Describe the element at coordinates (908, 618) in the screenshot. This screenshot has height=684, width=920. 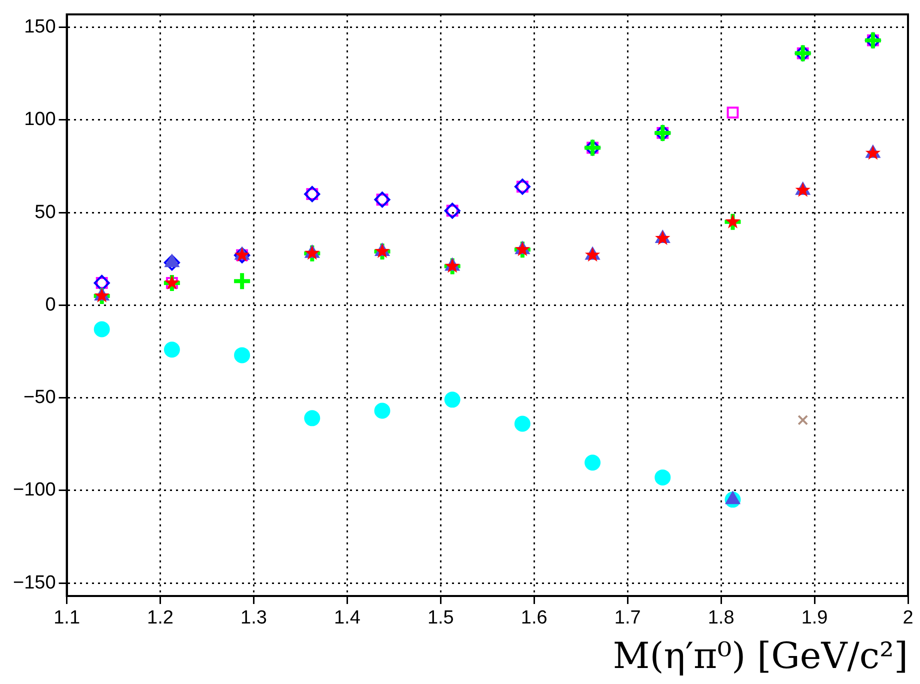
I see `x-tick-label: 2` at that location.